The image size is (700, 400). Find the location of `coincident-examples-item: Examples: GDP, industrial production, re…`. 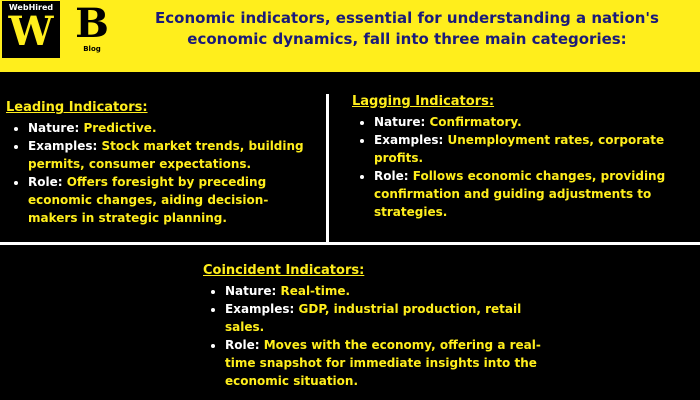

coincident-examples-item: Examples: GDP, industrial production, re… is located at coordinates (384, 318).